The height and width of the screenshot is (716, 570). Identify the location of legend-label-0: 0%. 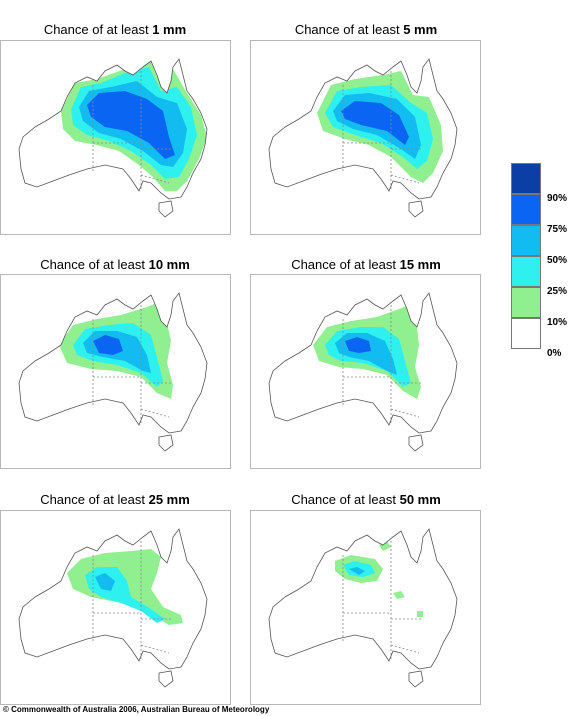
(554, 353).